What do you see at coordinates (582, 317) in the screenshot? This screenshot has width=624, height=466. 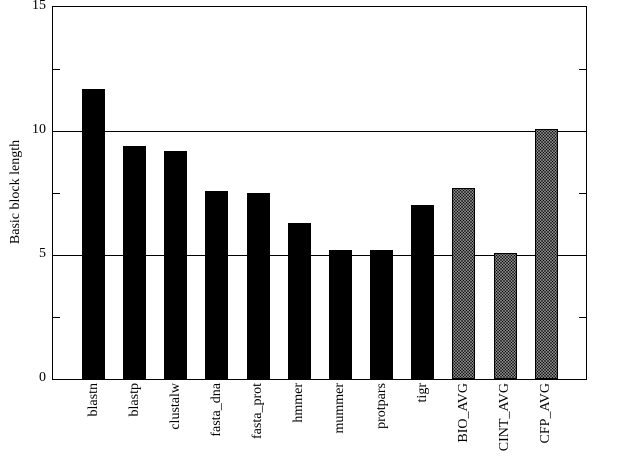 I see `minor-tick-right-y2.5` at bounding box center [582, 317].